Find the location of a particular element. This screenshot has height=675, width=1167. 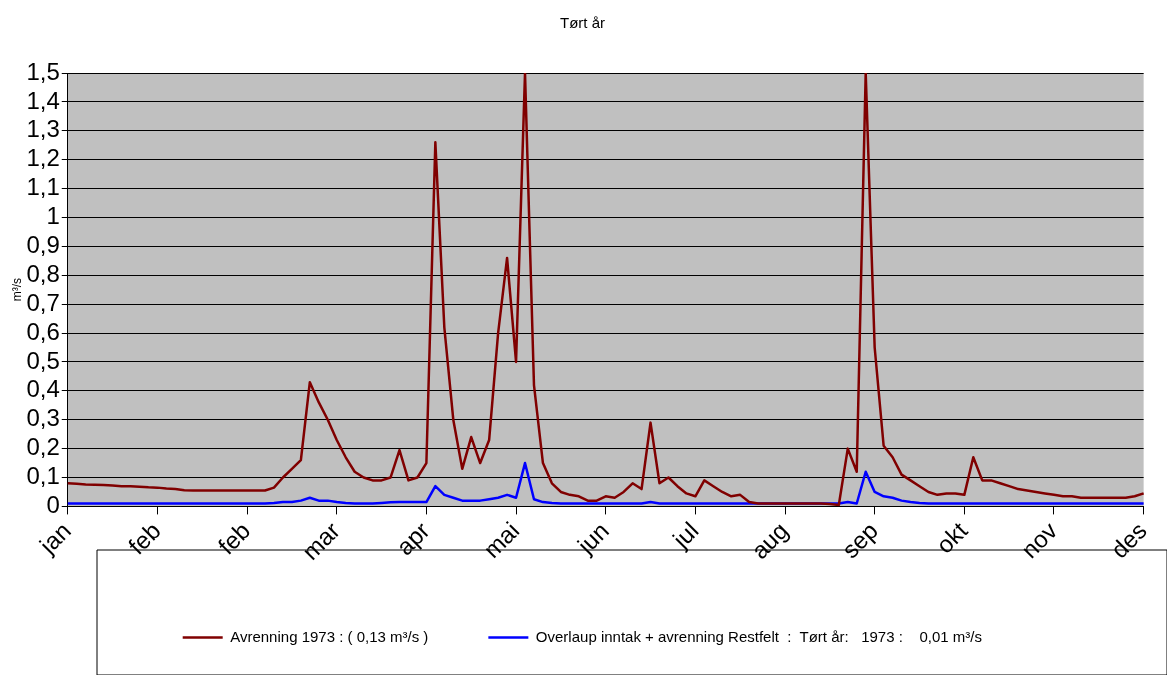

y-tick-label: 0,5 is located at coordinates (43, 360).